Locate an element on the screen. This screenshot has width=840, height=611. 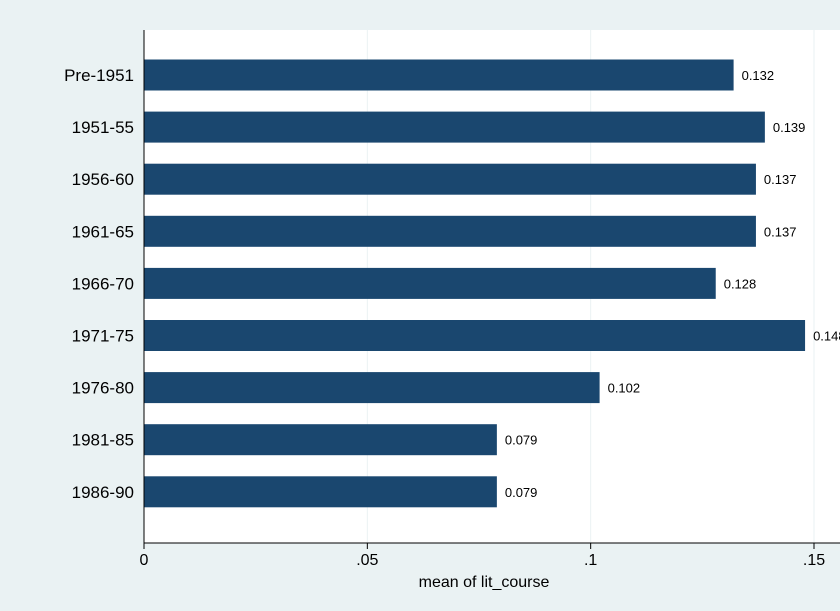
category-label: 1956-60 is located at coordinates (103, 179).